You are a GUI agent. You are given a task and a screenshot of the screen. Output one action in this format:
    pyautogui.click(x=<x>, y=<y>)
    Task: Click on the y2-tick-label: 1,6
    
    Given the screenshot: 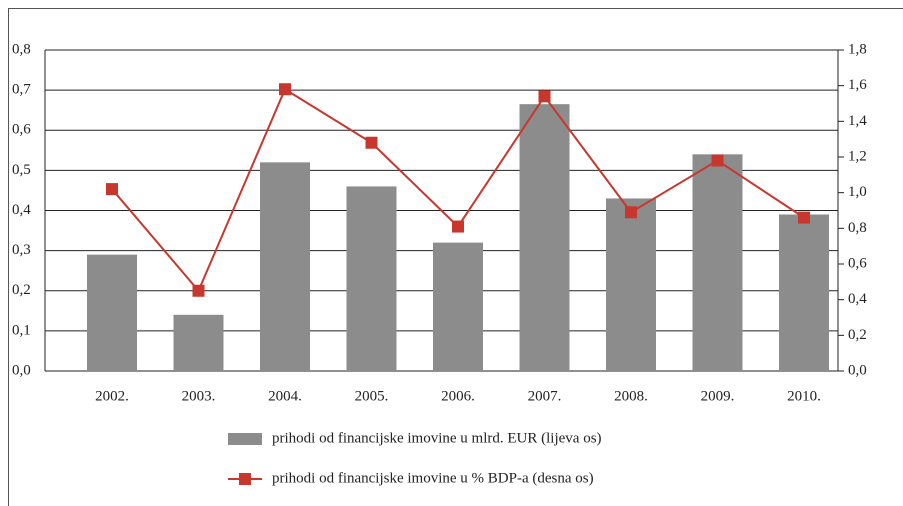 What is the action you would take?
    pyautogui.click(x=857, y=85)
    